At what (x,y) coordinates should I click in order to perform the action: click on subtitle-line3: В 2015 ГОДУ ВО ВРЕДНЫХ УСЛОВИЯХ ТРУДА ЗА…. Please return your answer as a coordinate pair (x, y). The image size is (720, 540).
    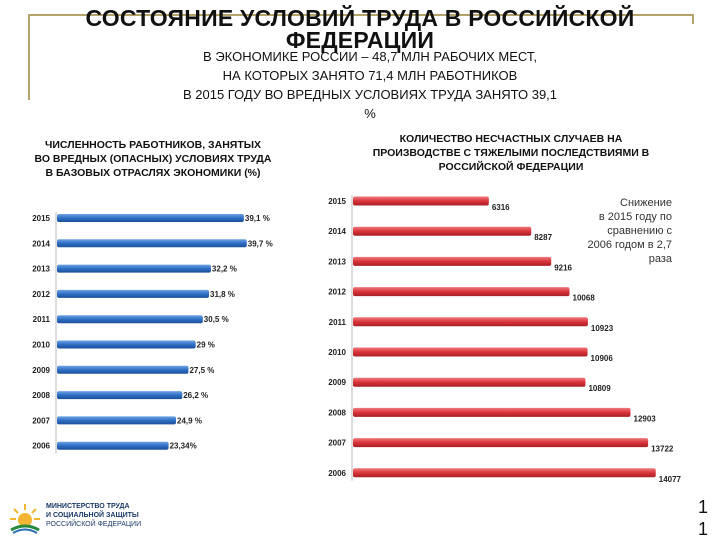
    Looking at the image, I should click on (370, 94).